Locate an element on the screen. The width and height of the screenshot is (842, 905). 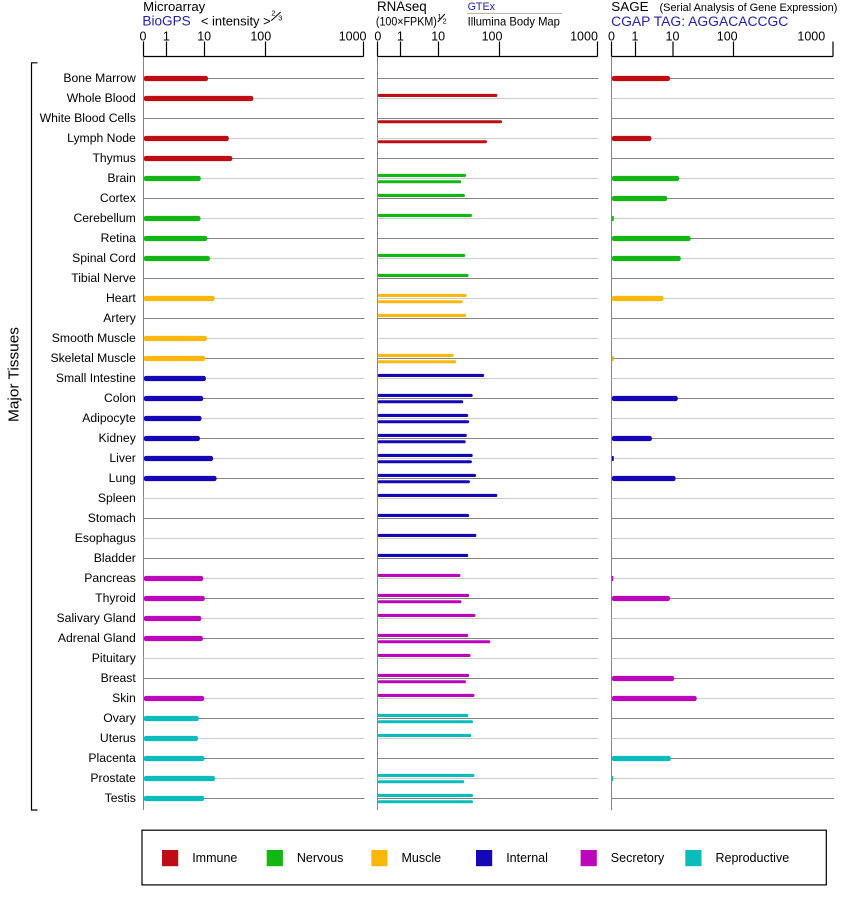
svg-text: Thyroid is located at coordinates (115, 598).